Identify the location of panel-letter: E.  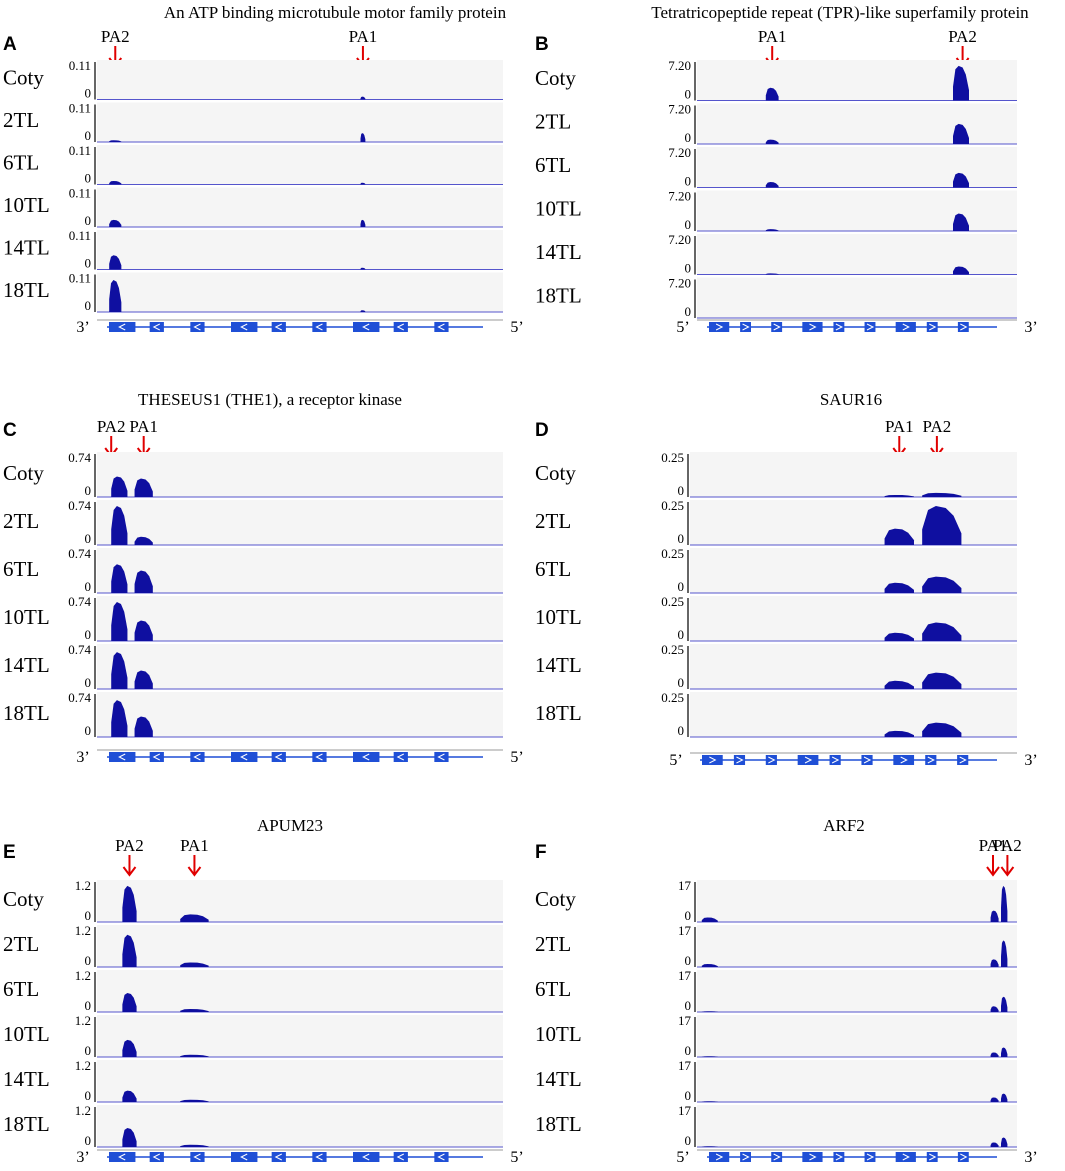
(9, 852).